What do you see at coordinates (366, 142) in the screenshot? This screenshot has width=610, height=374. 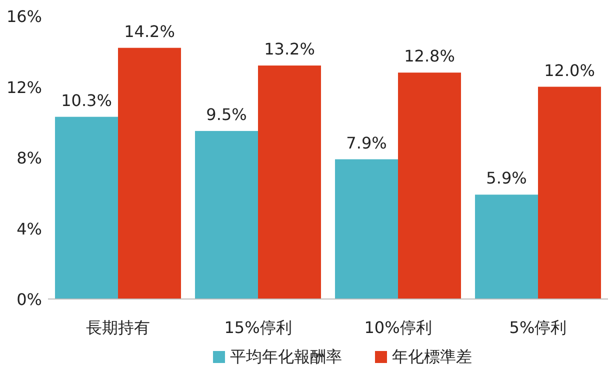 I see `data-label: 7.9%` at bounding box center [366, 142].